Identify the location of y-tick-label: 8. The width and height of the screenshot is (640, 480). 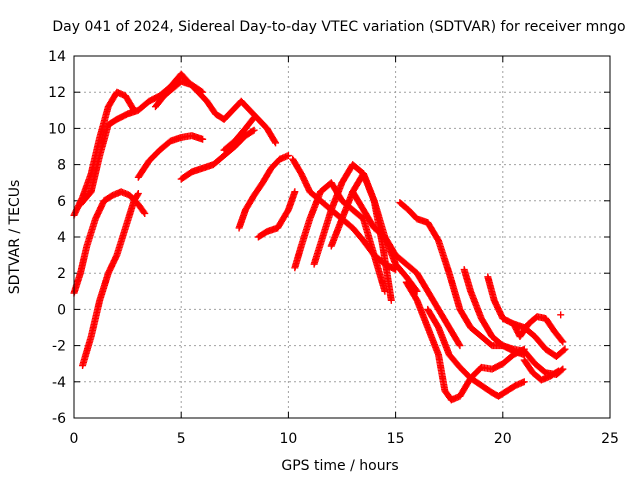
(61, 166).